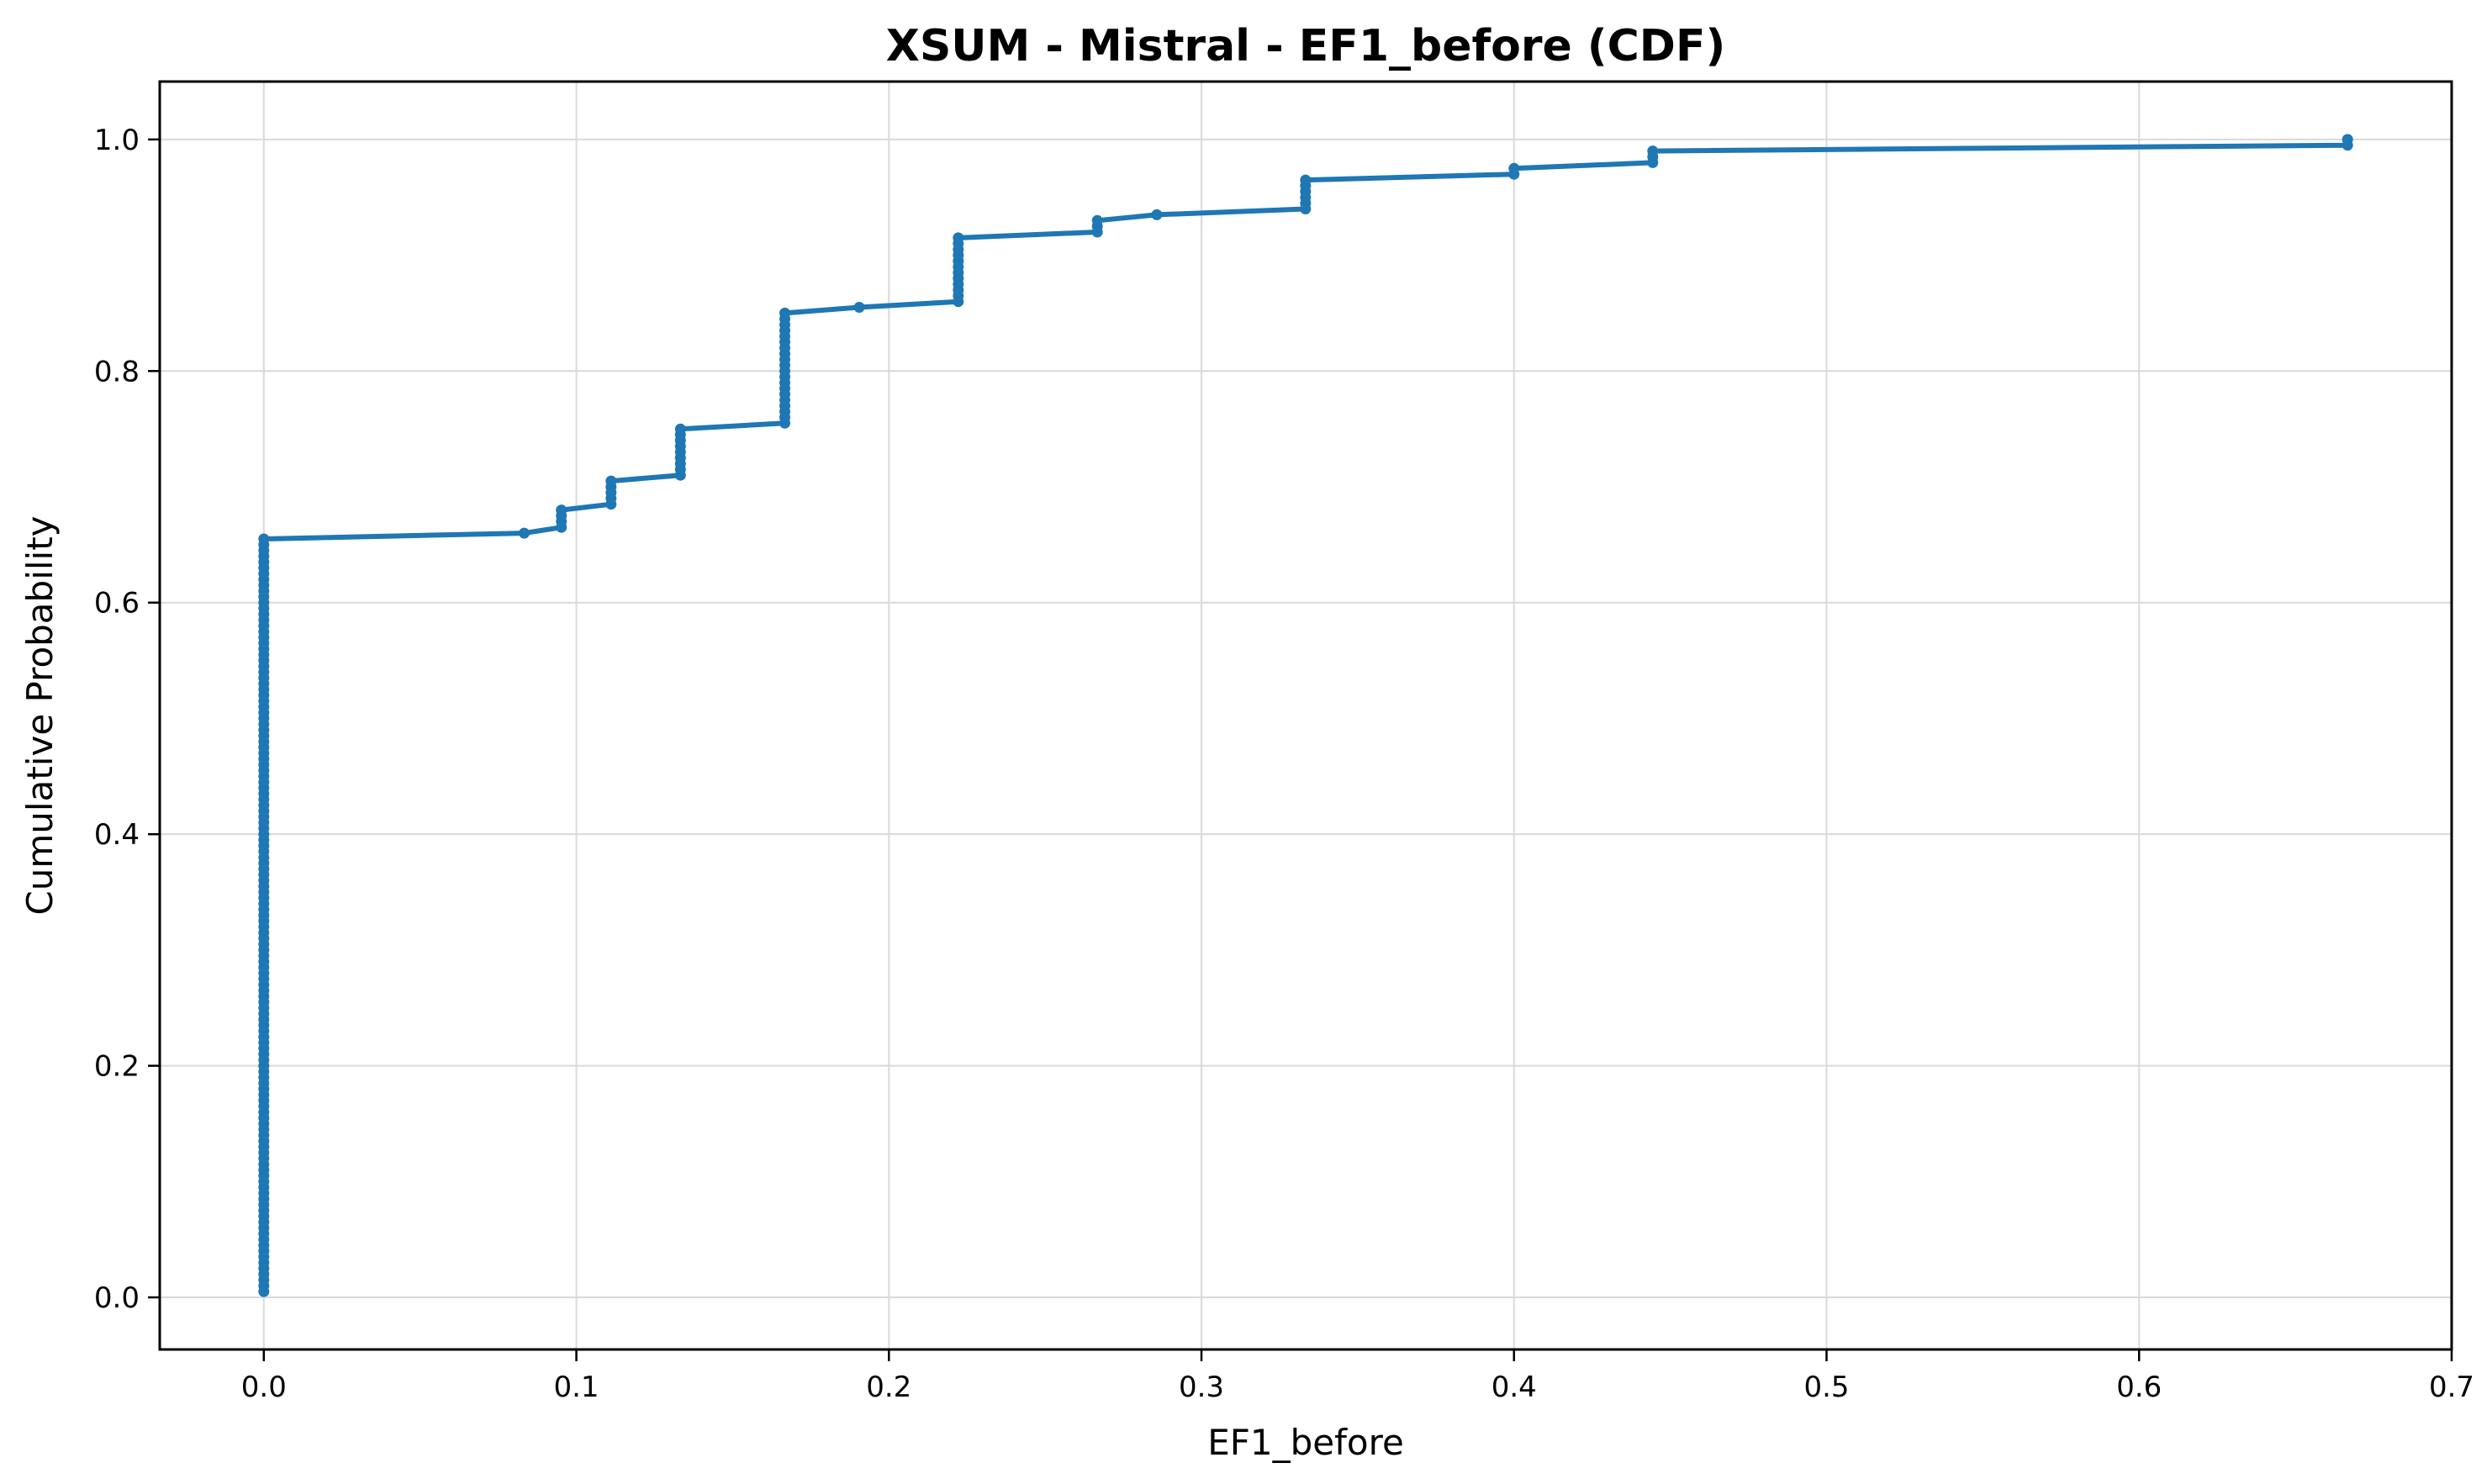 The width and height of the screenshot is (2492, 1484). I want to click on y-tick-label: 0.8, so click(117, 371).